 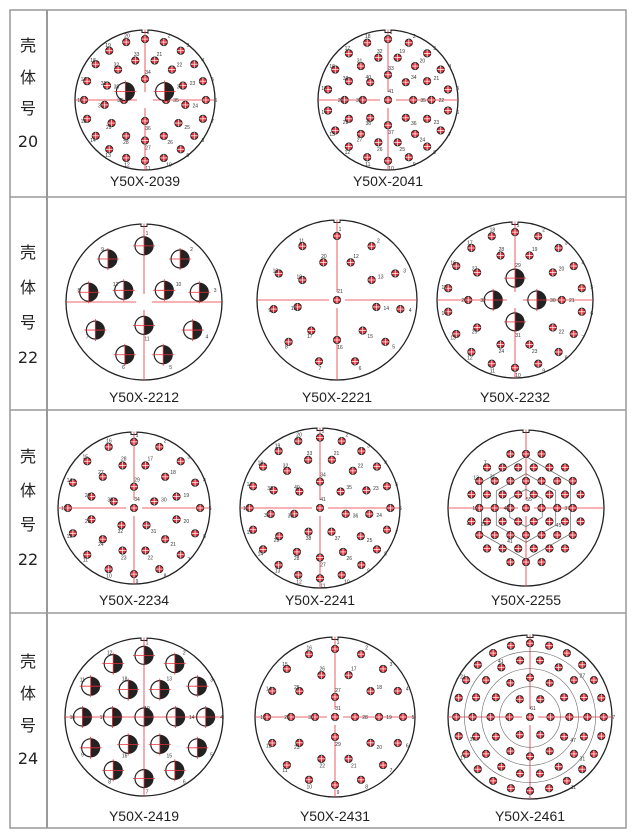 What do you see at coordinates (414, 78) in the screenshot?
I see `pin-label: 34` at bounding box center [414, 78].